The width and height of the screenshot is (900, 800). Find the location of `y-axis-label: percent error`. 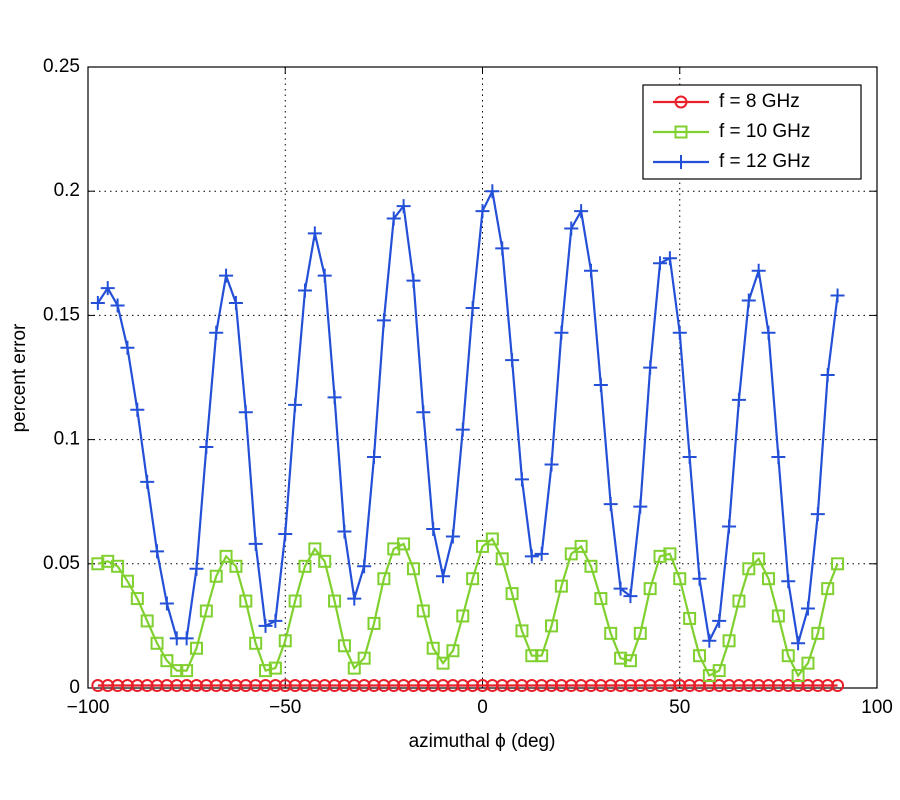

y-axis-label: percent error is located at coordinates (19, 377).